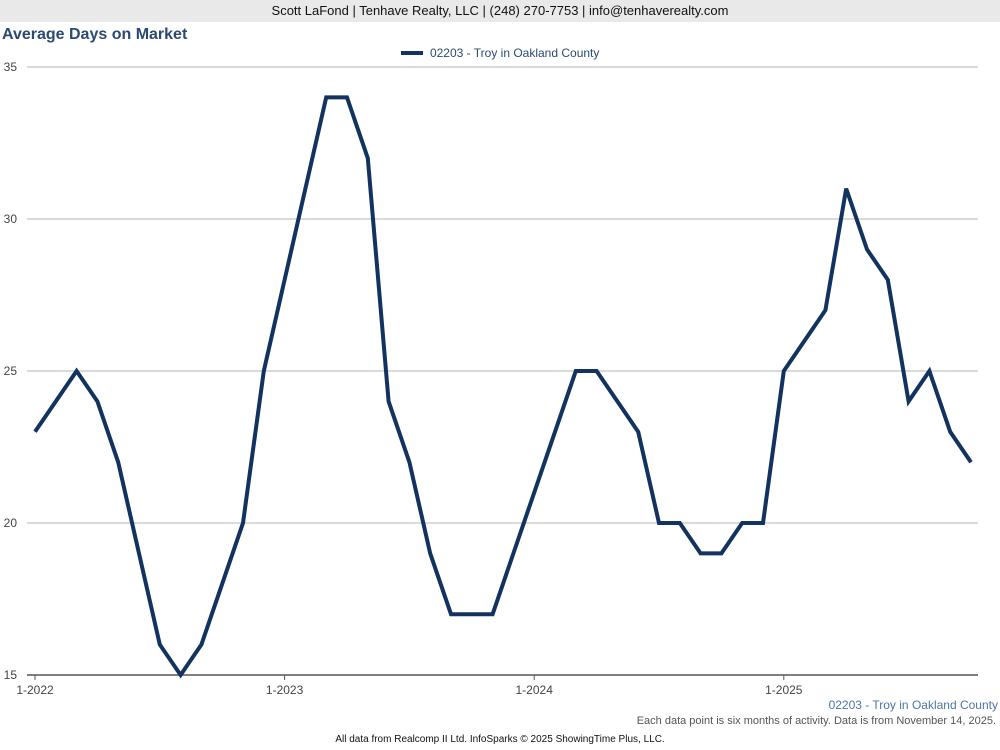 This screenshot has height=750, width=1000. What do you see at coordinates (497, 685) in the screenshot?
I see `x-axis: 1-2022 1-2023 1-2024 1-2025` at bounding box center [497, 685].